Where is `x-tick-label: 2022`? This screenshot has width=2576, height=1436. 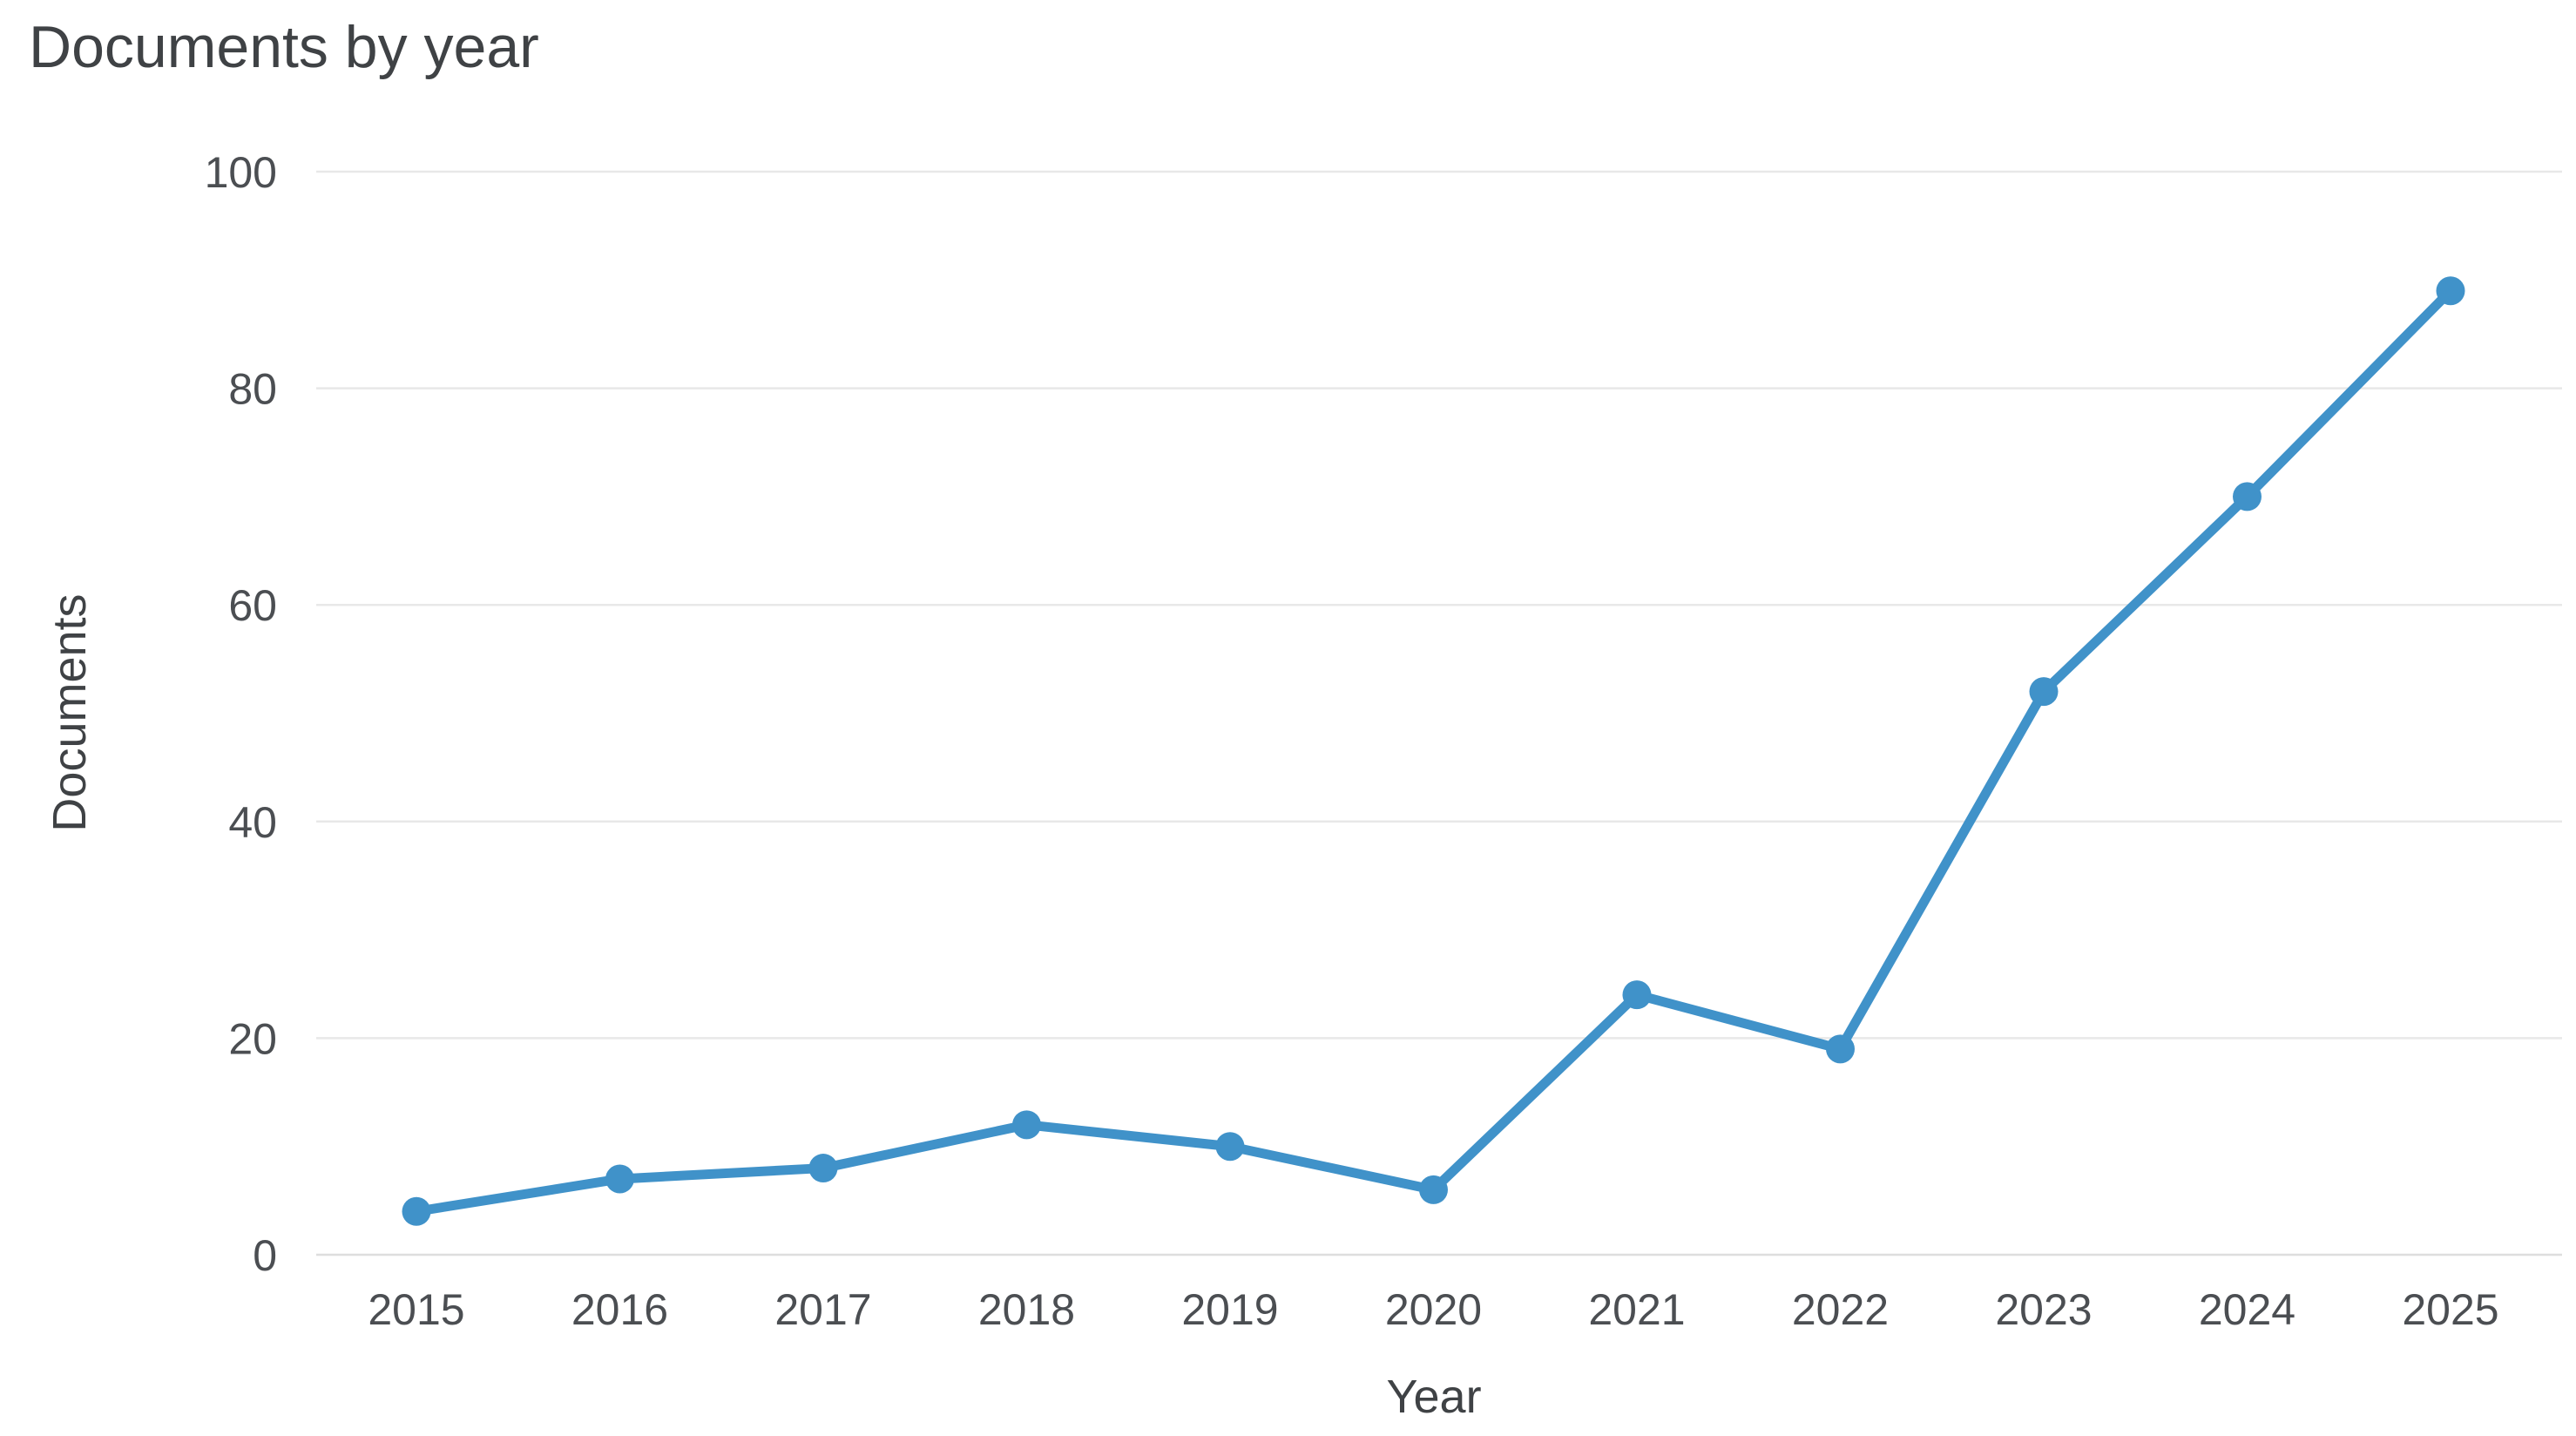
x-tick-label: 2022 is located at coordinates (1840, 1309).